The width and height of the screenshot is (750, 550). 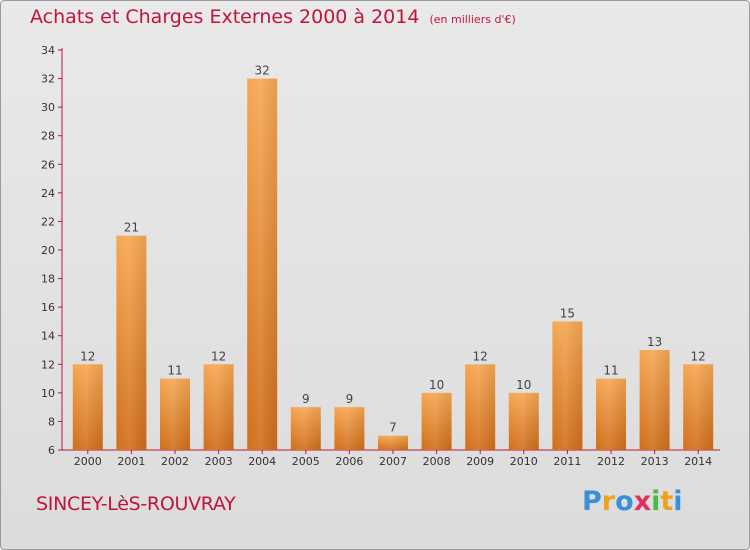 I want to click on y-tick-label: 18, so click(x=48, y=279).